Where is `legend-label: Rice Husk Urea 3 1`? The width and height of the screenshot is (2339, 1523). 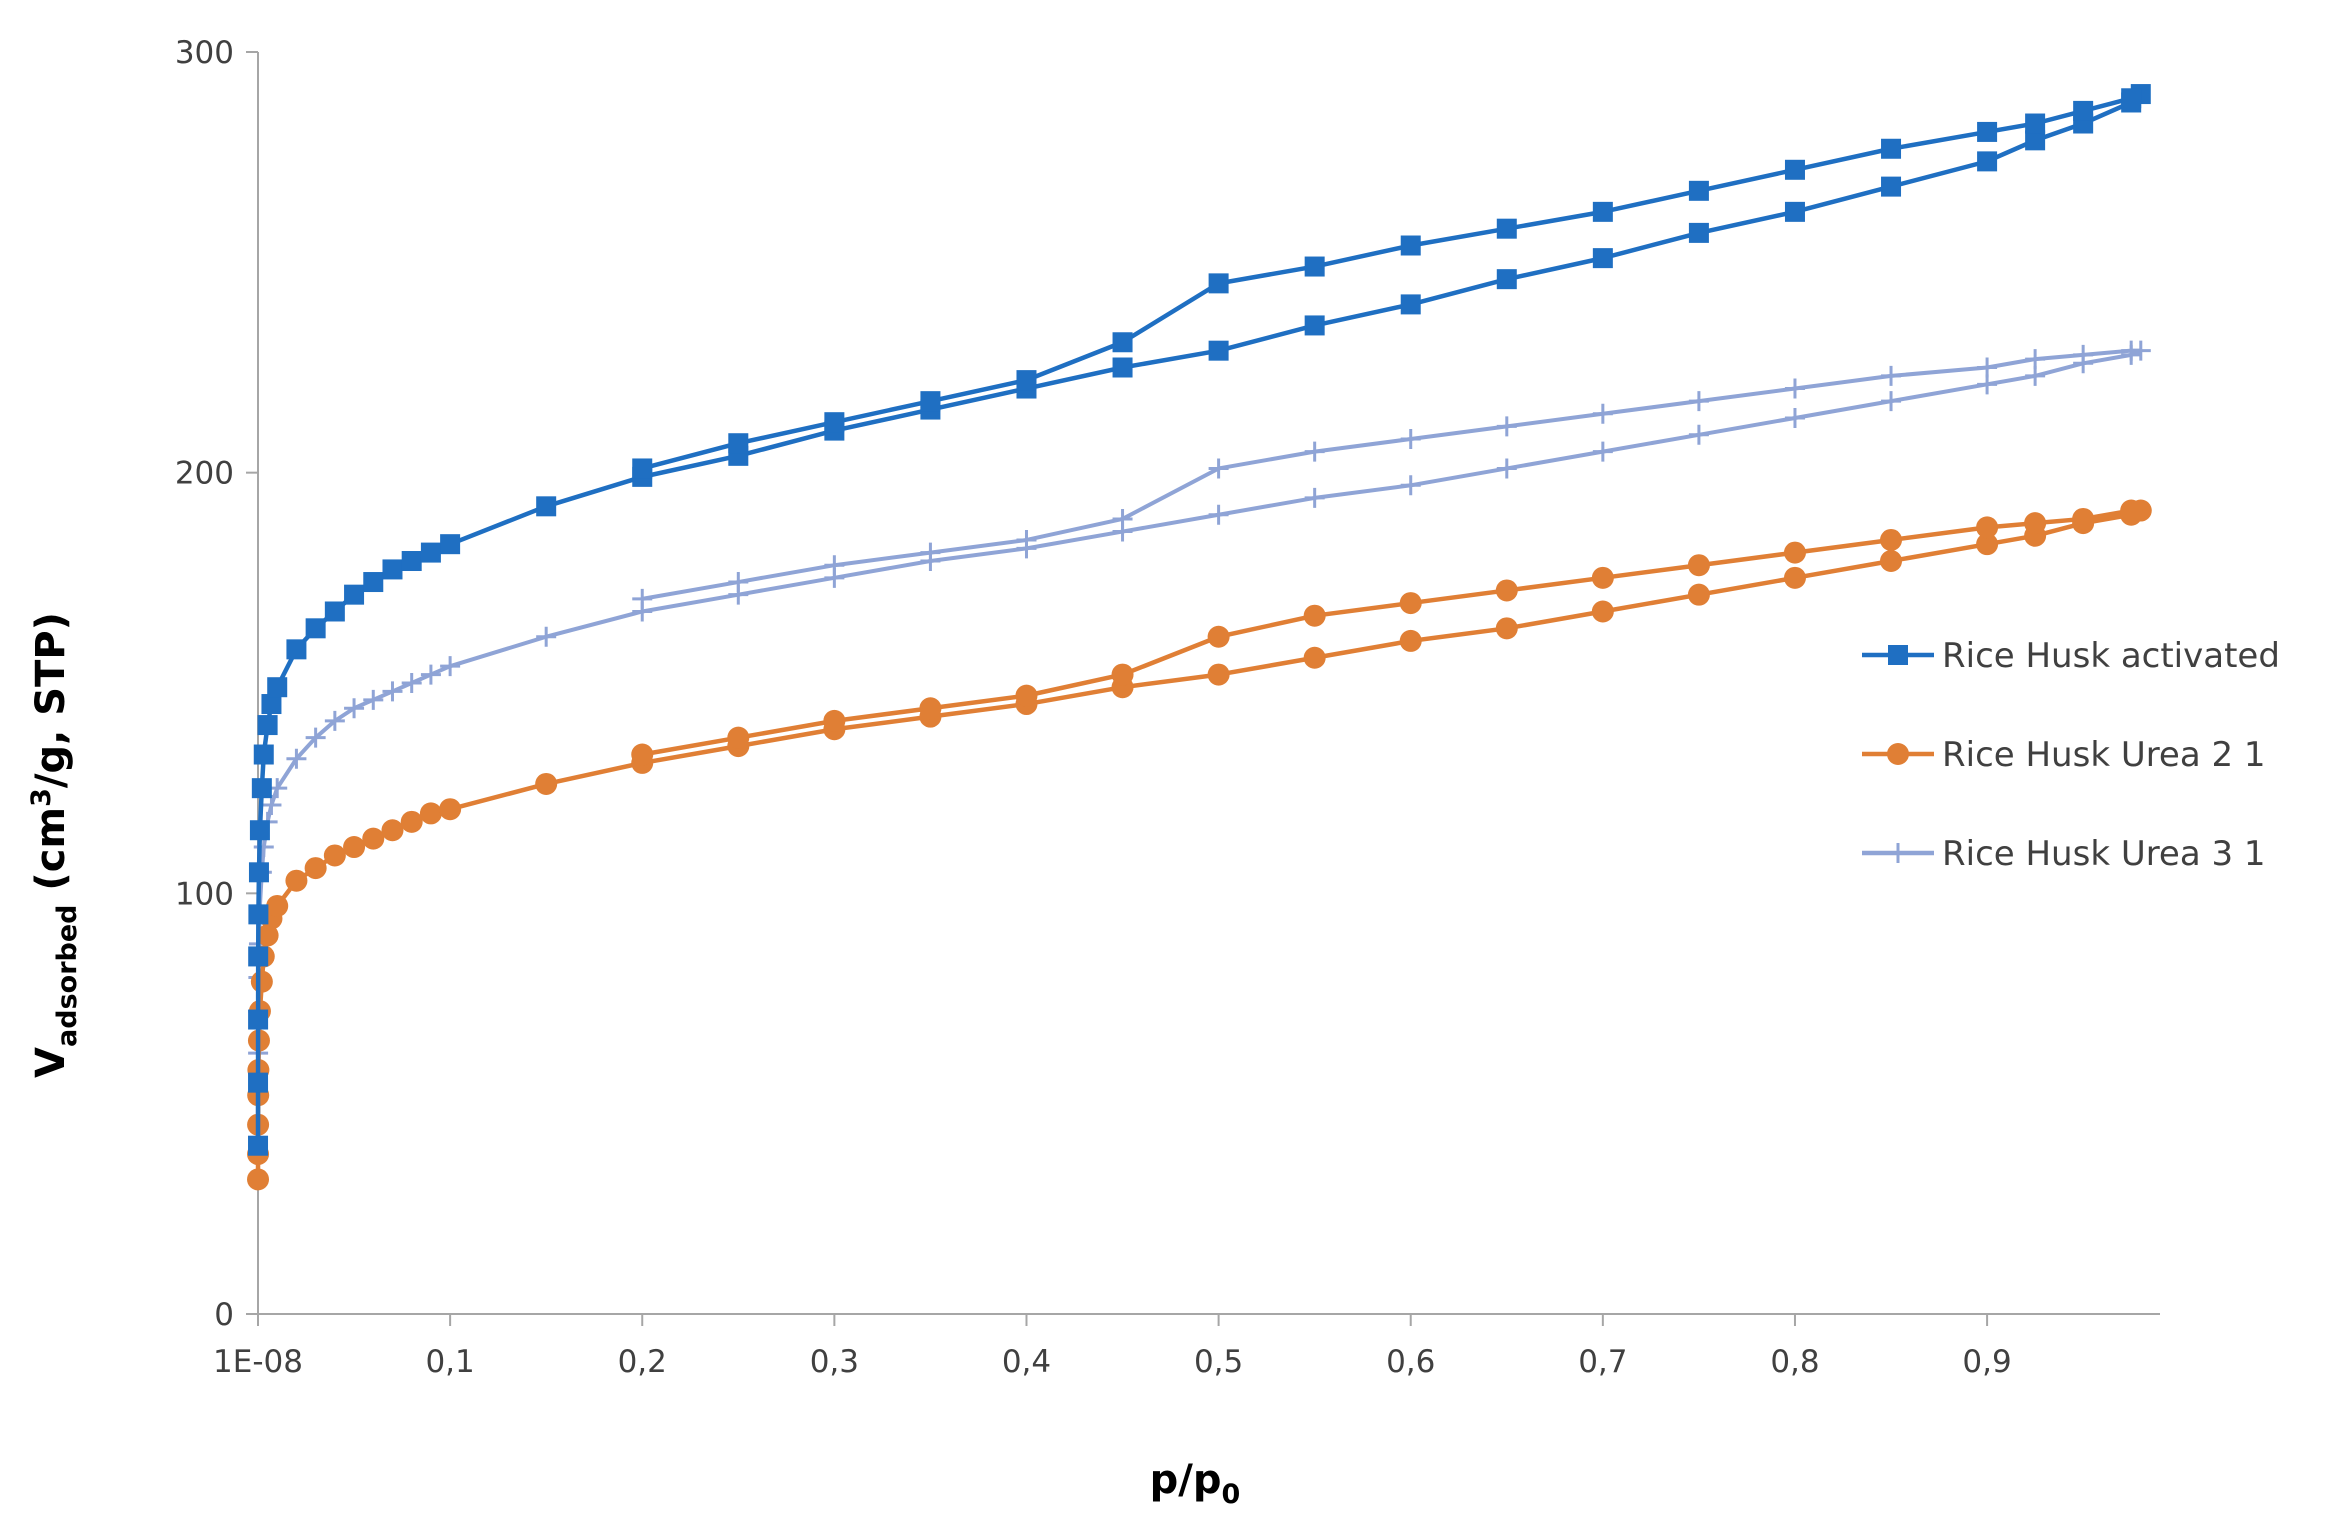
legend-label: Rice Husk Urea 3 1 is located at coordinates (2104, 854).